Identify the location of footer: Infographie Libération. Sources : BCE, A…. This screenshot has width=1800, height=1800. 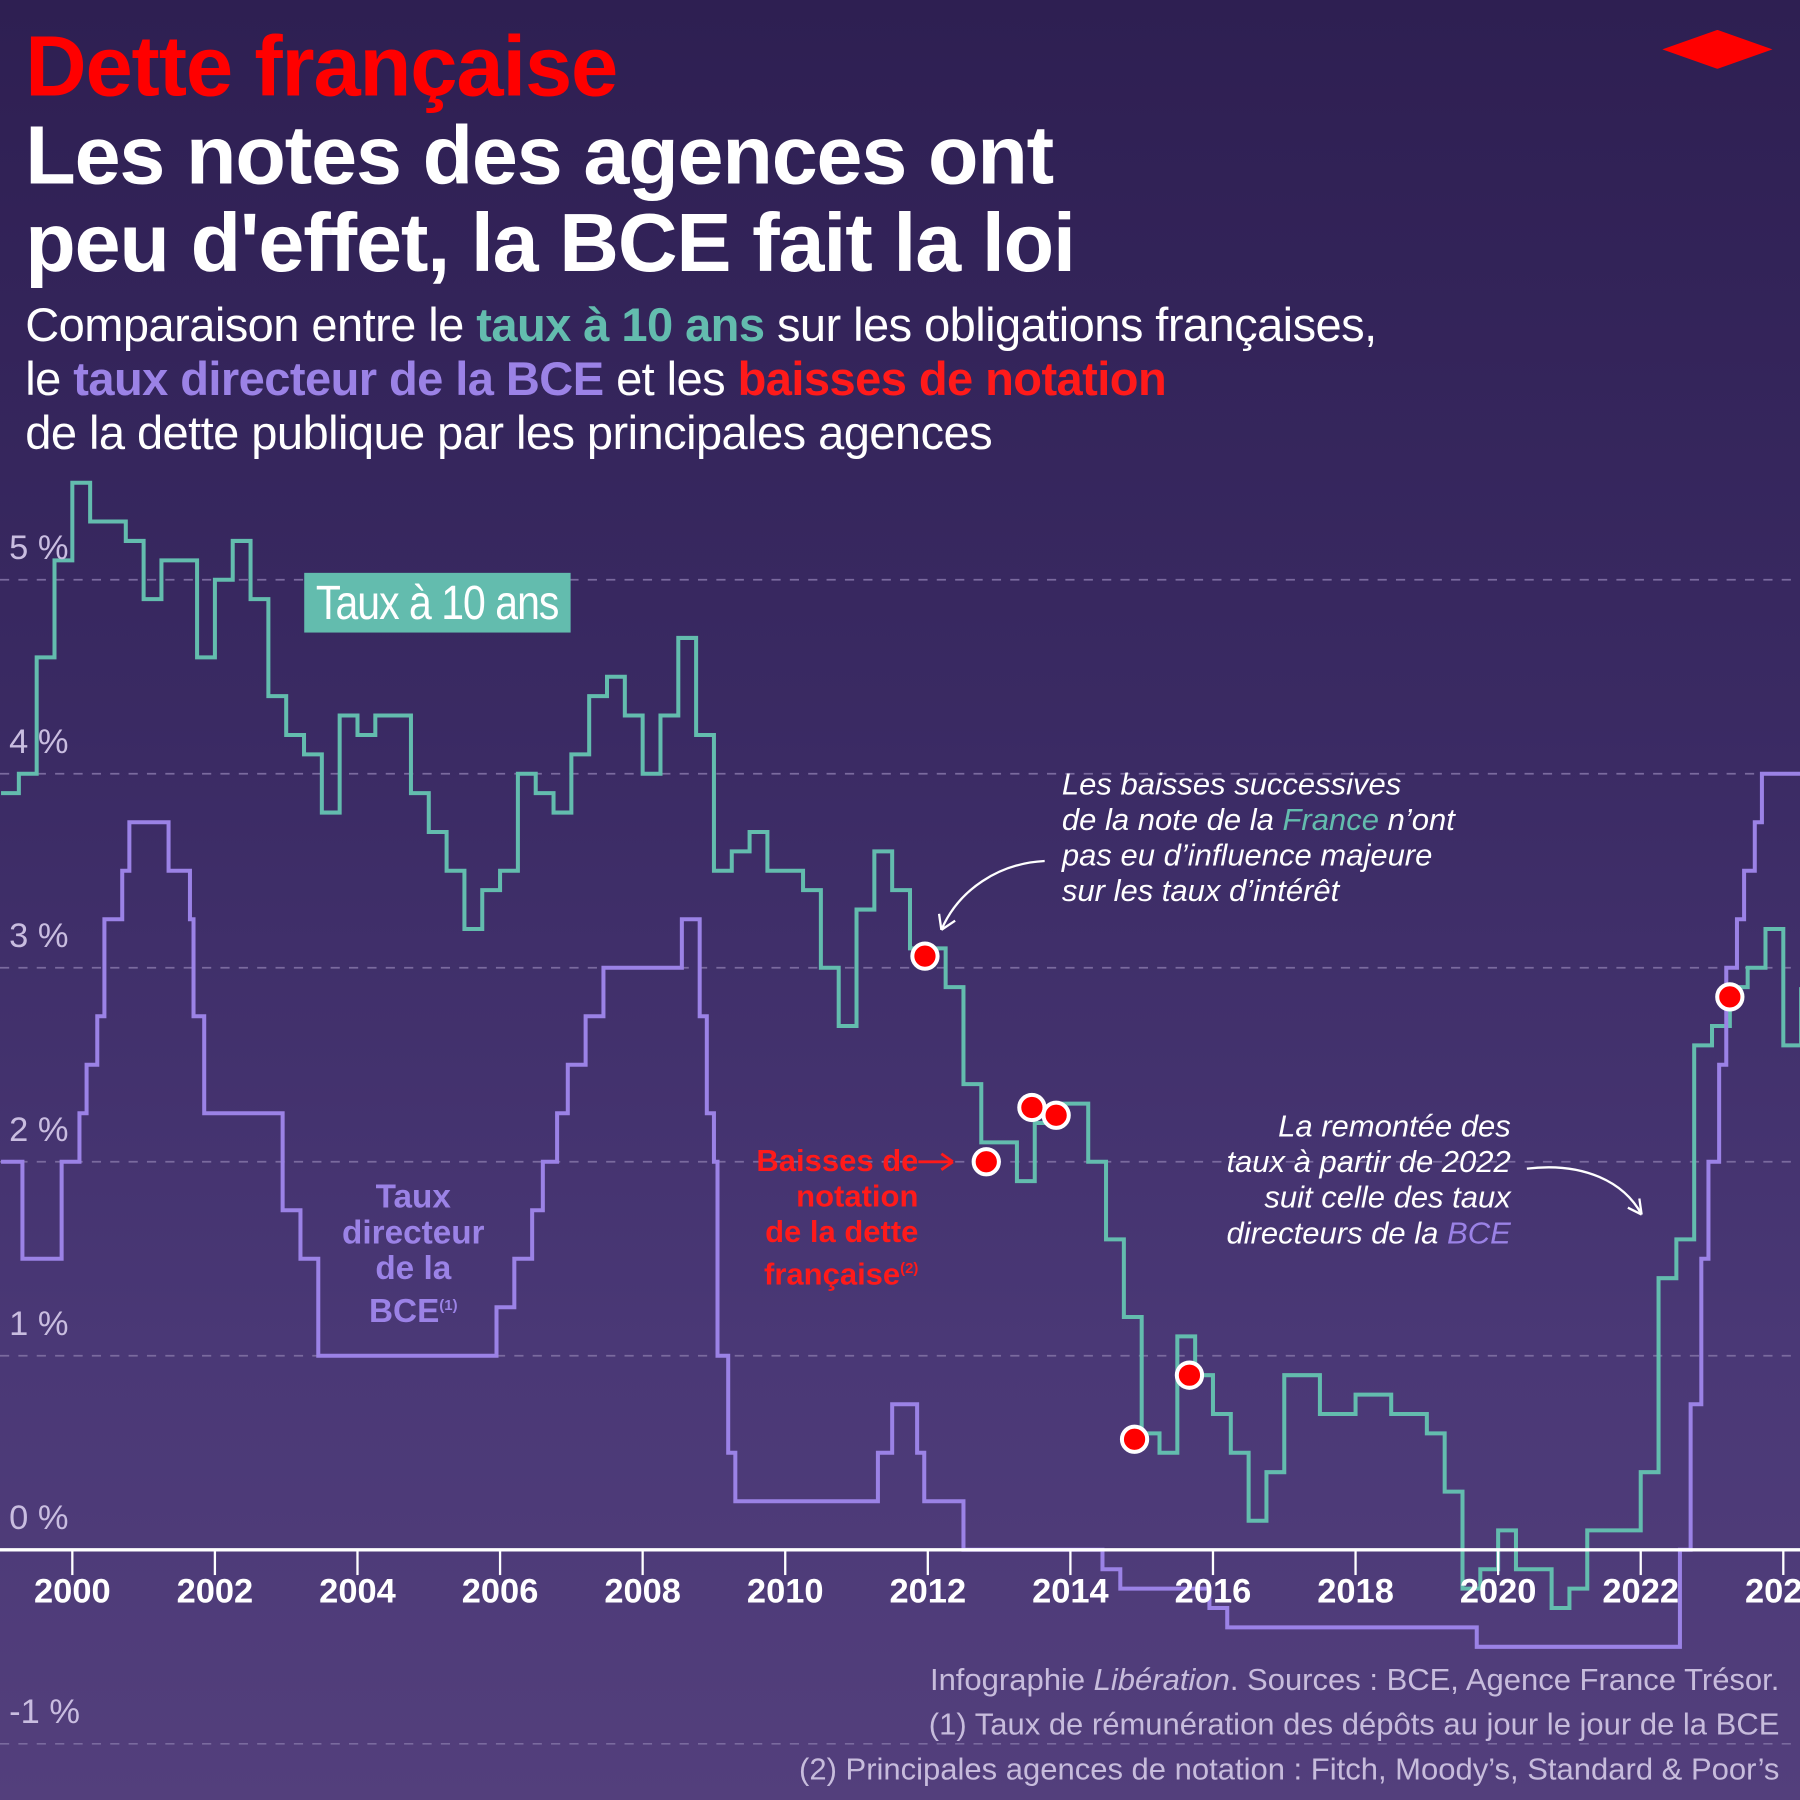
(1289, 1725).